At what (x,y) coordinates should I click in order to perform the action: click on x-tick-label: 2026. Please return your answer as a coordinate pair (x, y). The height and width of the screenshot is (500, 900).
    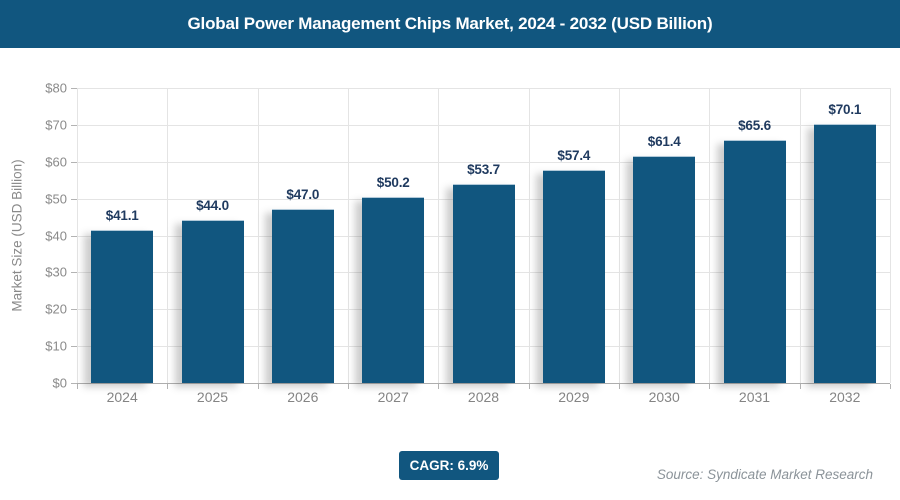
    Looking at the image, I should click on (303, 397).